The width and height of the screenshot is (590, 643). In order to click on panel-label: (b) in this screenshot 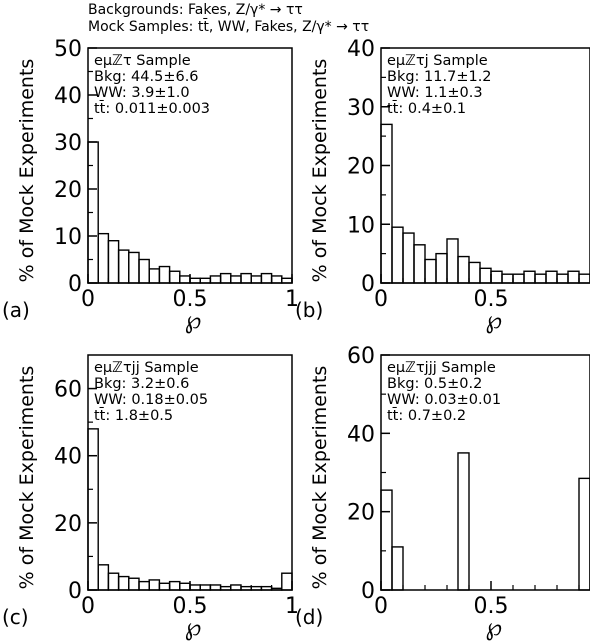, I will do `click(309, 310)`.